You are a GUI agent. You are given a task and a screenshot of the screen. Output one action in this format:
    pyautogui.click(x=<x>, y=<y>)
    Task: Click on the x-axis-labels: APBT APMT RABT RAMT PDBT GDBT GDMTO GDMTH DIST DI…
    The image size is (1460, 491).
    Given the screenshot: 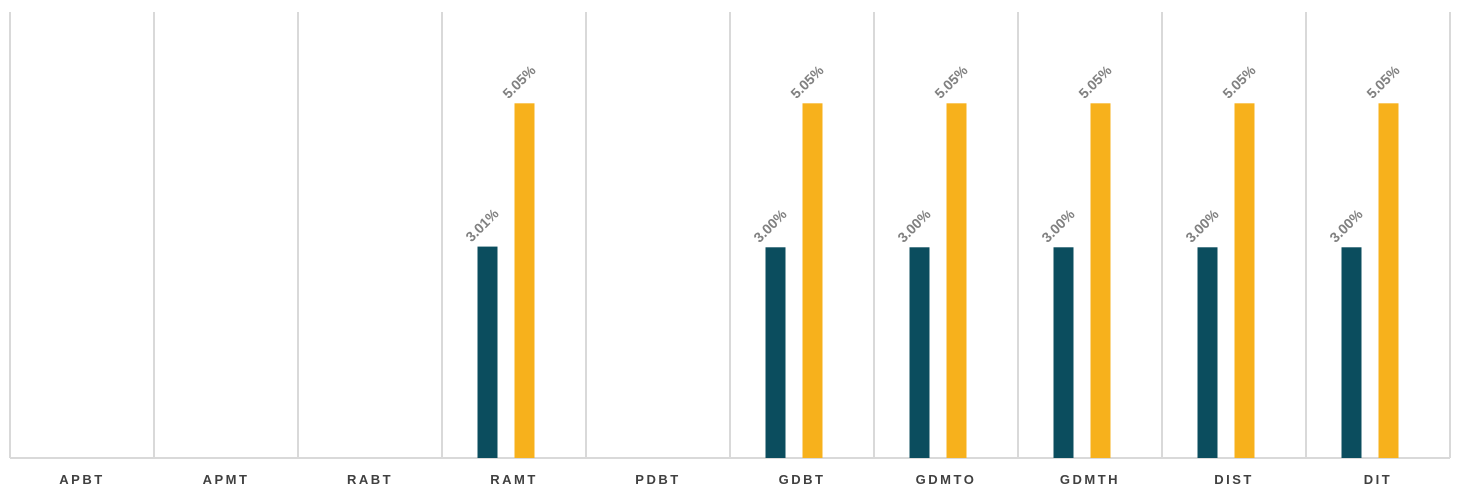 What is the action you would take?
    pyautogui.click(x=725, y=479)
    